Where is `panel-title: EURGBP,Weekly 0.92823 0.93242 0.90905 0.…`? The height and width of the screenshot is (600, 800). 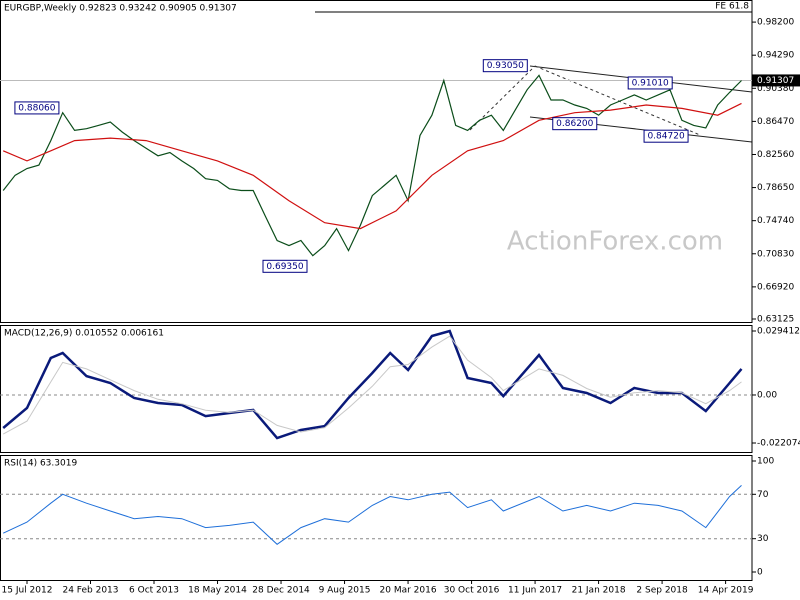 panel-title: EURGBP,Weekly 0.92823 0.93242 0.90905 0.… is located at coordinates (120, 9).